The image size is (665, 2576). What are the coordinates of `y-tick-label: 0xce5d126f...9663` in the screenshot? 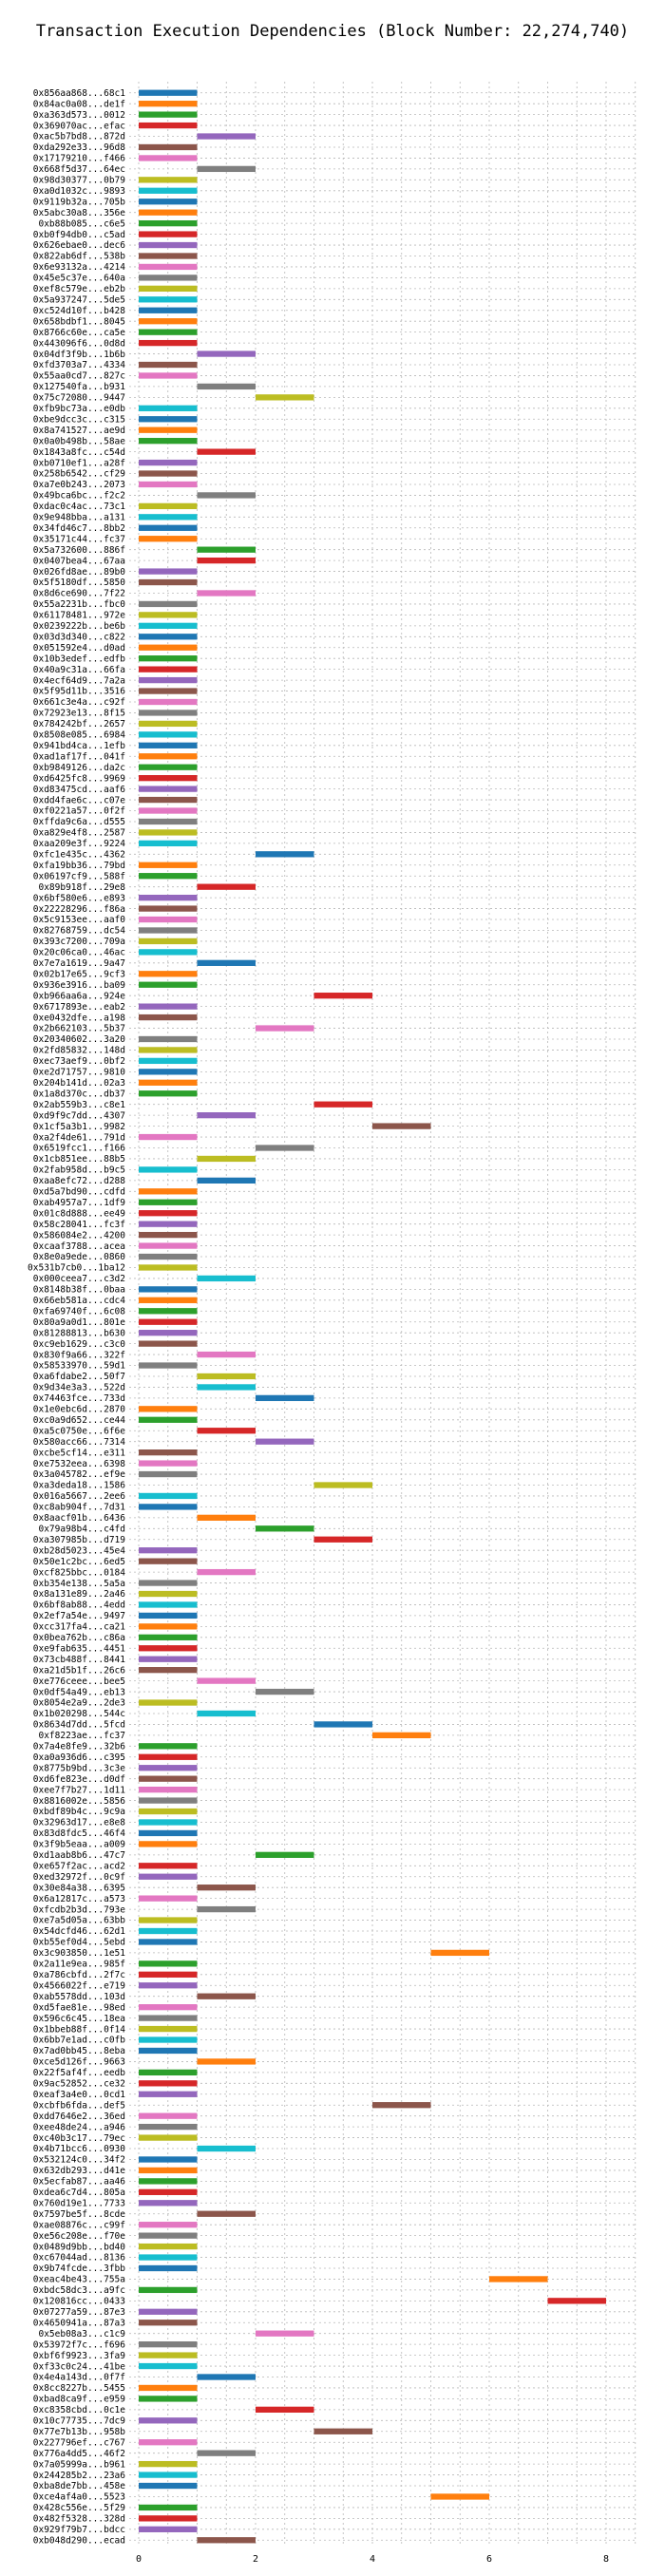 It's located at (79, 2062).